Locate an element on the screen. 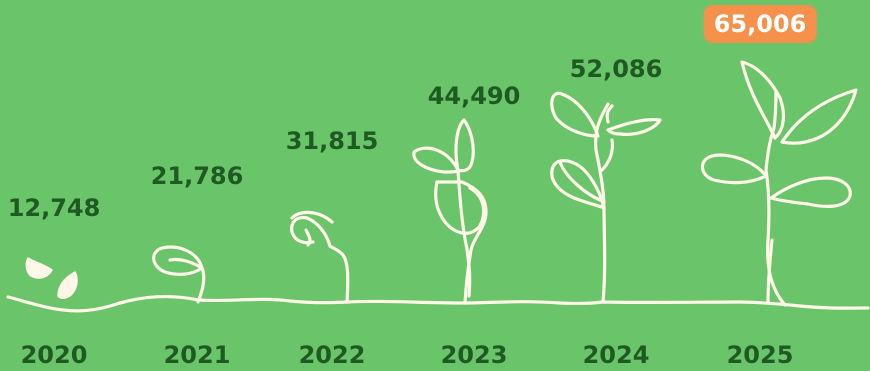 The image size is (870, 371). year-label-2020: 2020 is located at coordinates (54, 355).